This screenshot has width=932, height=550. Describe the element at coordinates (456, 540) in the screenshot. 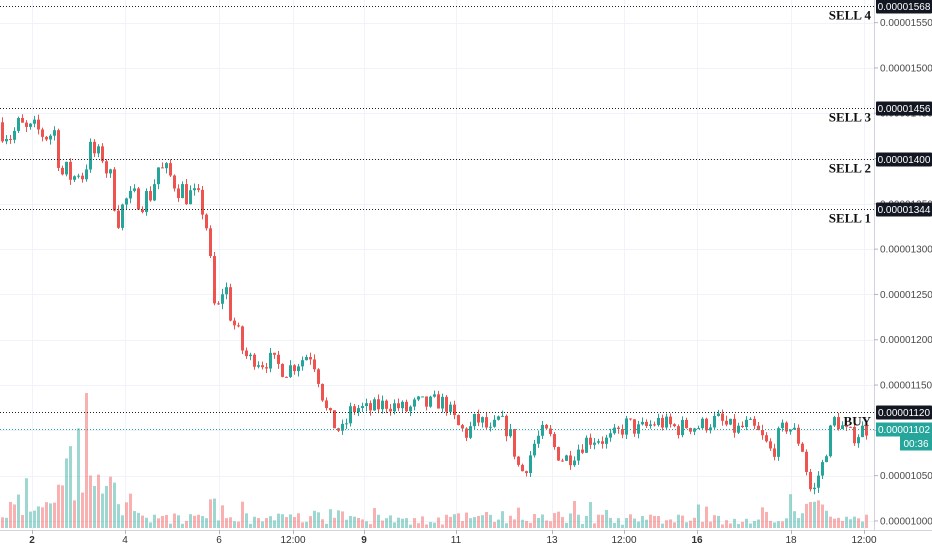

I see `x-tick-label: 11` at that location.